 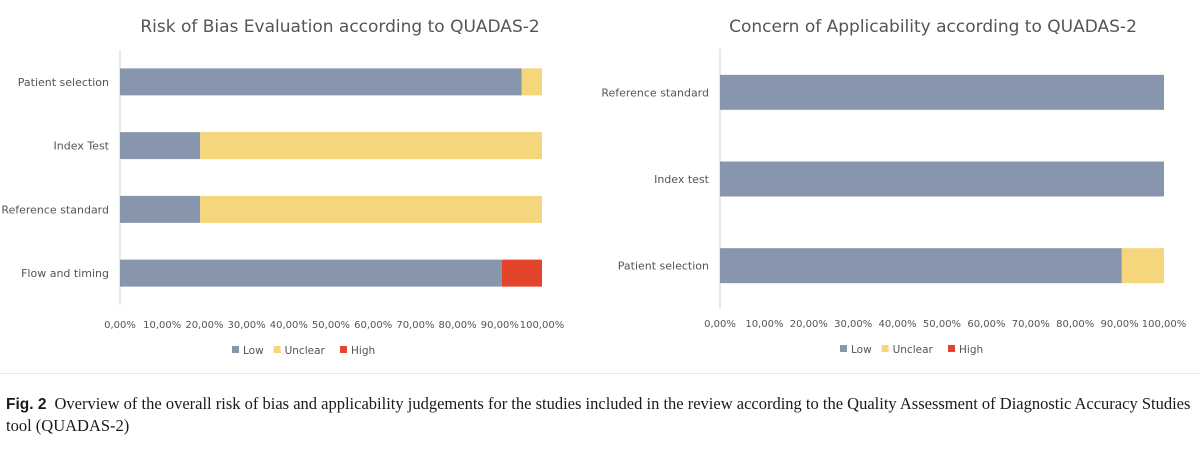 I want to click on app-legend-swatch-low, so click(x=843, y=348).